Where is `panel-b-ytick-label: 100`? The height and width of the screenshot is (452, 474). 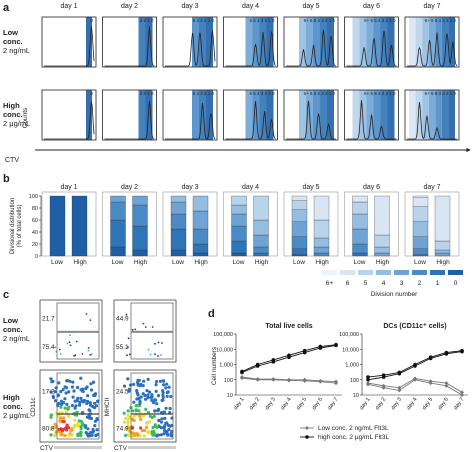
panel-b-ytick-label: 100 is located at coordinates (33, 197).